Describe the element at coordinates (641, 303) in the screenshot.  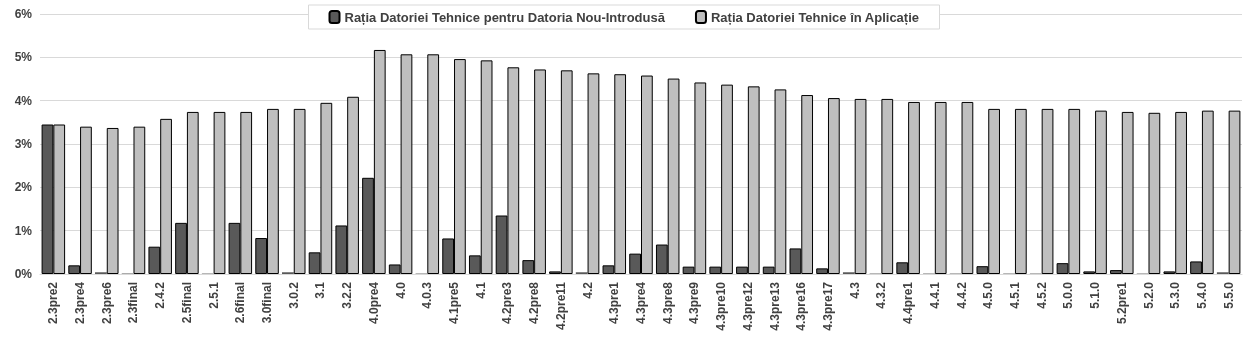
I see `x-tick-label: 4.3pre4` at that location.